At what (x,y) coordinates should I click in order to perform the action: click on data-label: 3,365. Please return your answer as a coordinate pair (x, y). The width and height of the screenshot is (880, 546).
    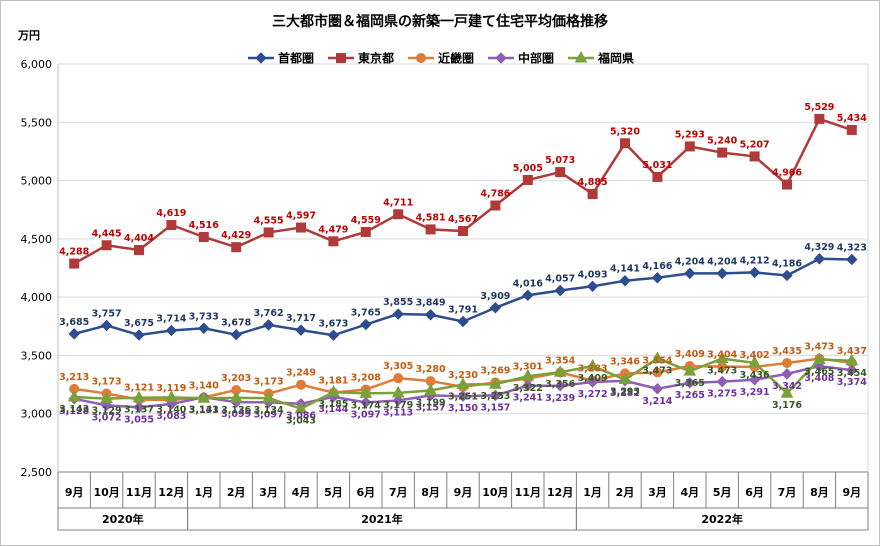
    Looking at the image, I should click on (690, 383).